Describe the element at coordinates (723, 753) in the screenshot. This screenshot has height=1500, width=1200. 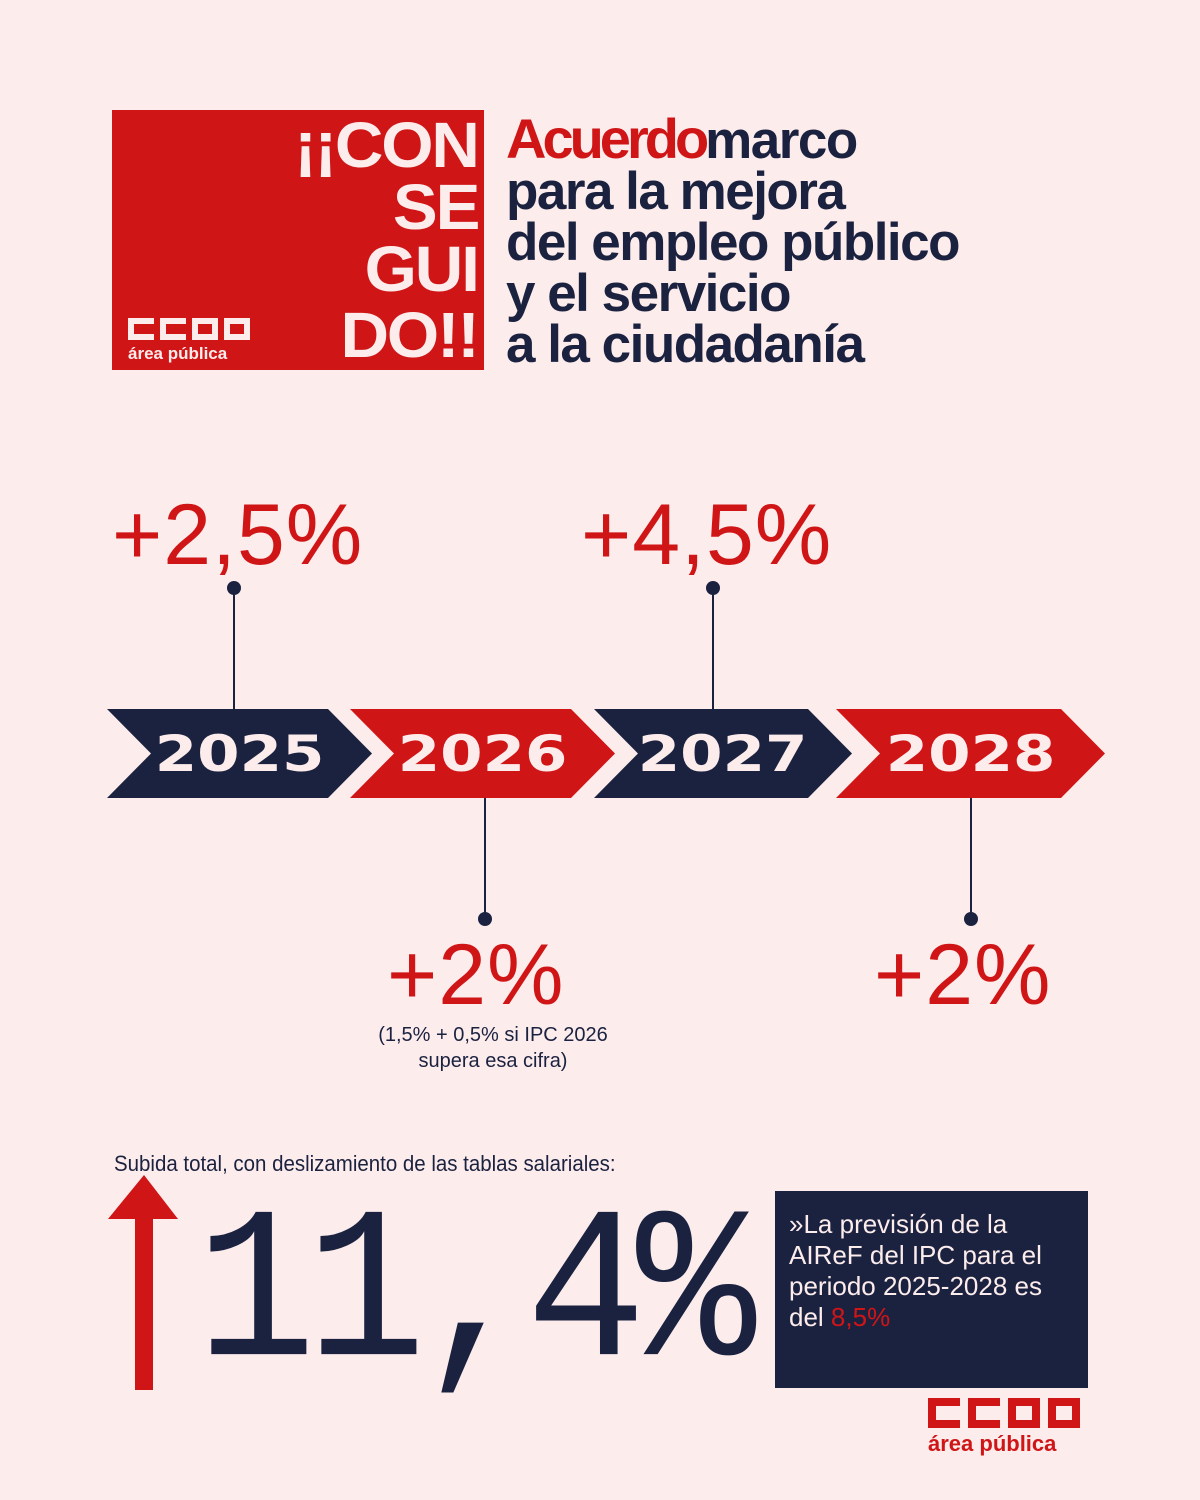
I see `year-chevron-2027: 2027` at that location.